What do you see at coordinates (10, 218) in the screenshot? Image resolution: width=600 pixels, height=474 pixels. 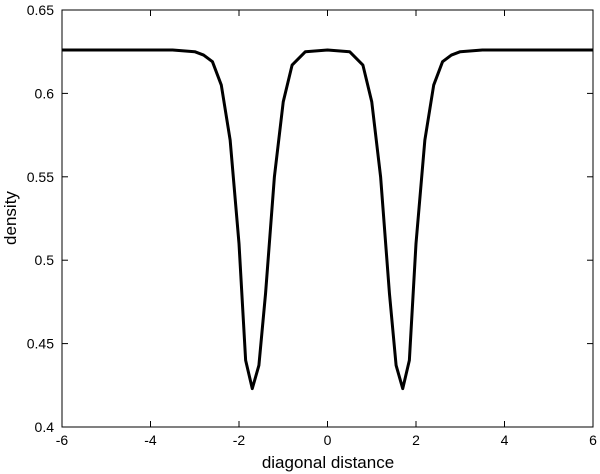 I see `y-axis-label: density` at bounding box center [10, 218].